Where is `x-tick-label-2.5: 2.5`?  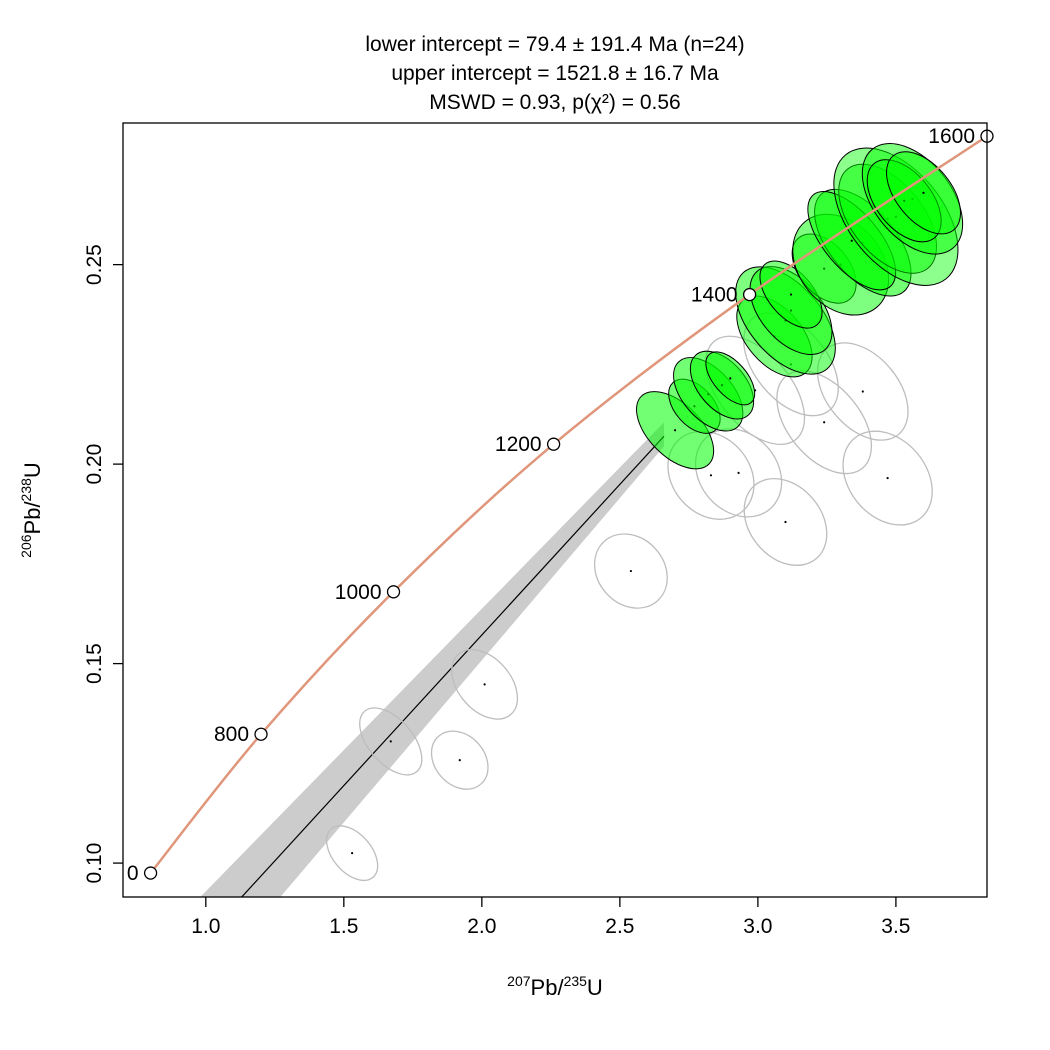
x-tick-label-2.5: 2.5 is located at coordinates (619, 926).